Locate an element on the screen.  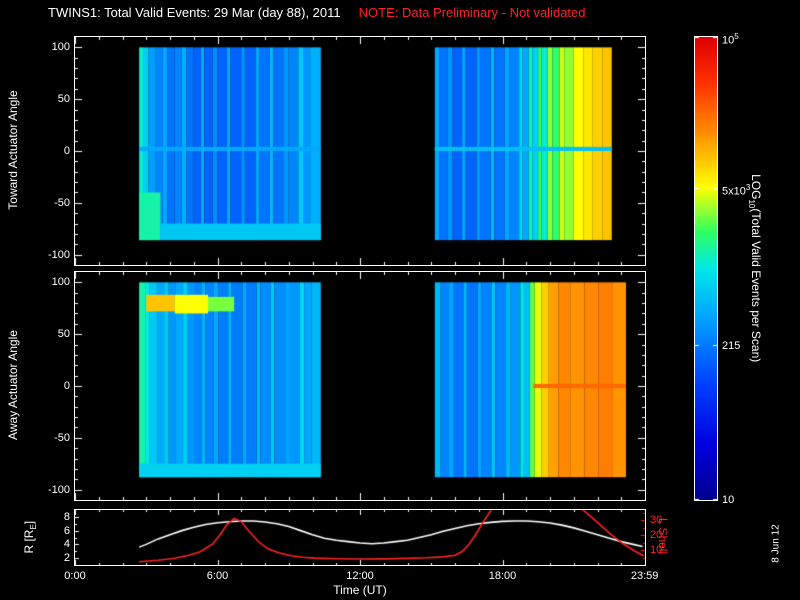
colorbar-tick-base: 215 is located at coordinates (731, 345).